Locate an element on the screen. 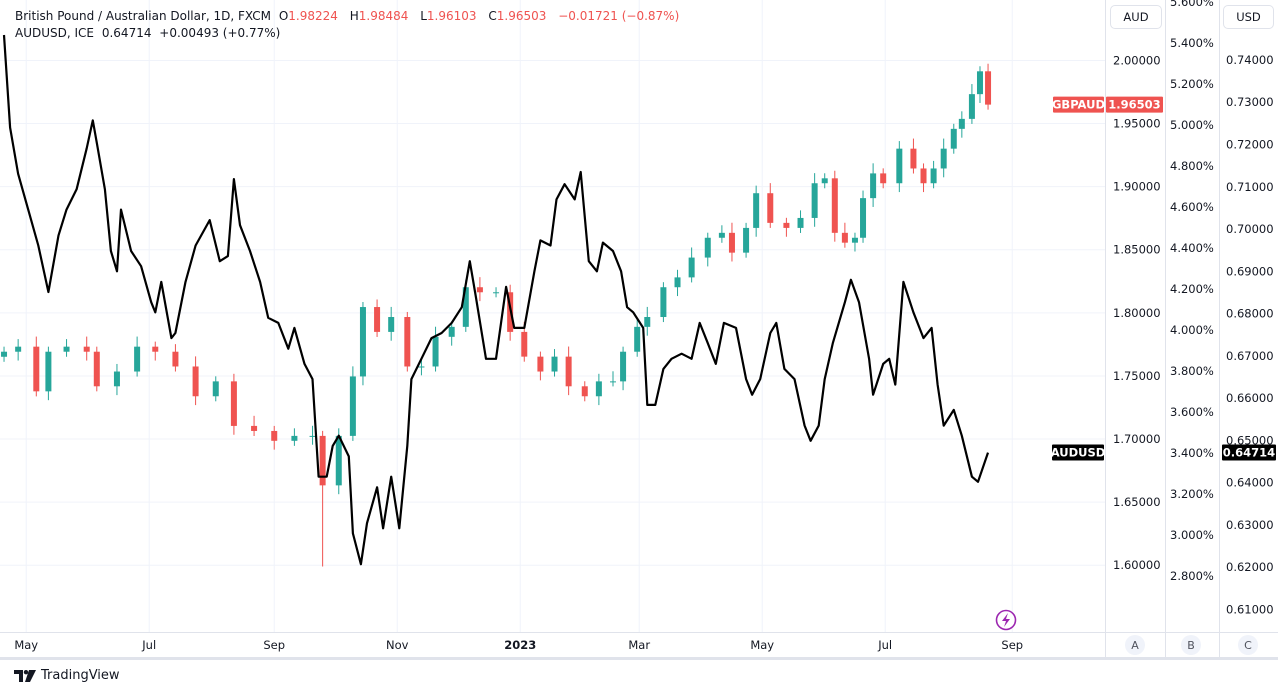  audusd-series-tag: AUDUSD is located at coordinates (1078, 452).